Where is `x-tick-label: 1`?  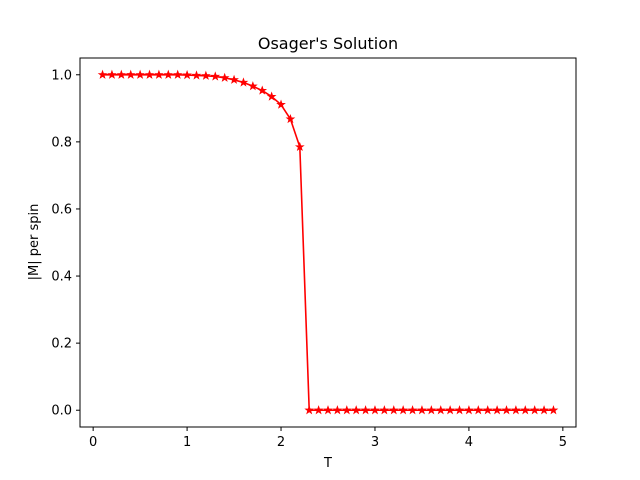
x-tick-label: 1 is located at coordinates (187, 442).